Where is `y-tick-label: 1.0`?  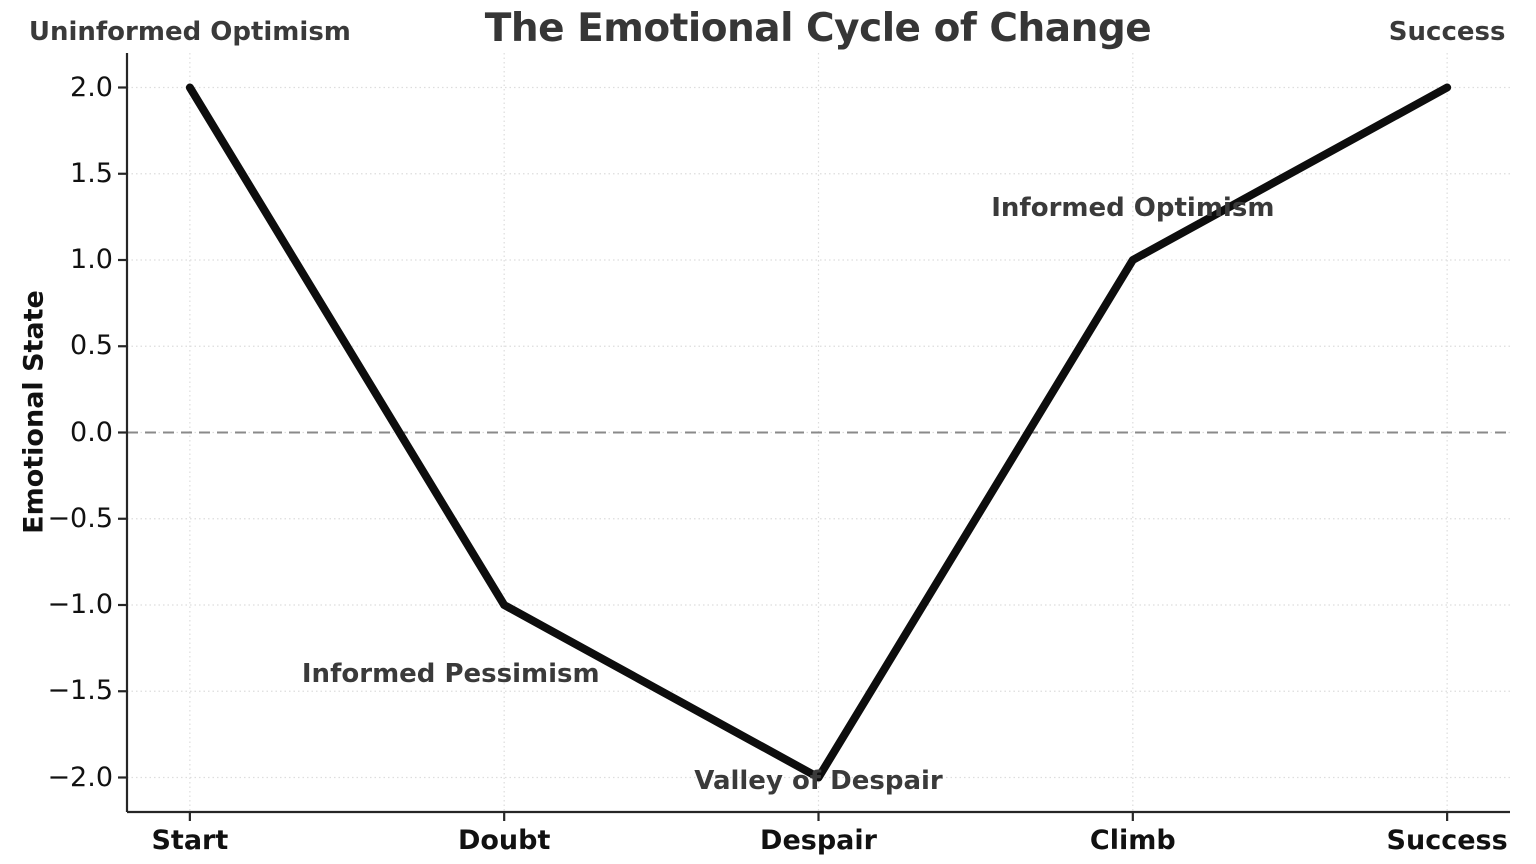 y-tick-label: 1.0 is located at coordinates (91, 259).